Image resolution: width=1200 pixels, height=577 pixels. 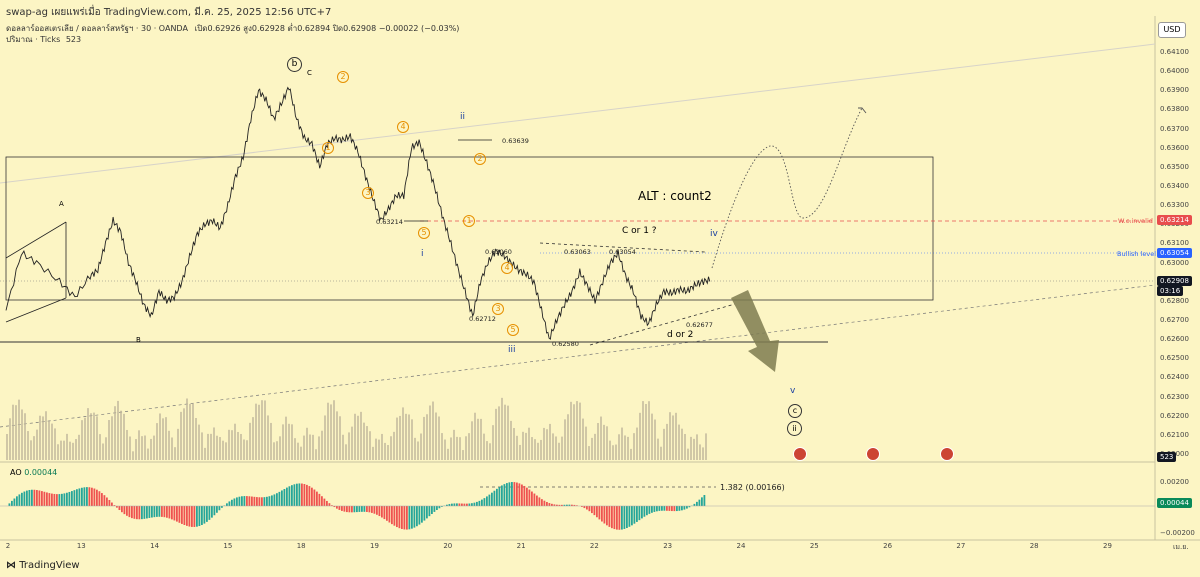 I want to click on price-tick-label: 0.63600, so click(x=1174, y=147).